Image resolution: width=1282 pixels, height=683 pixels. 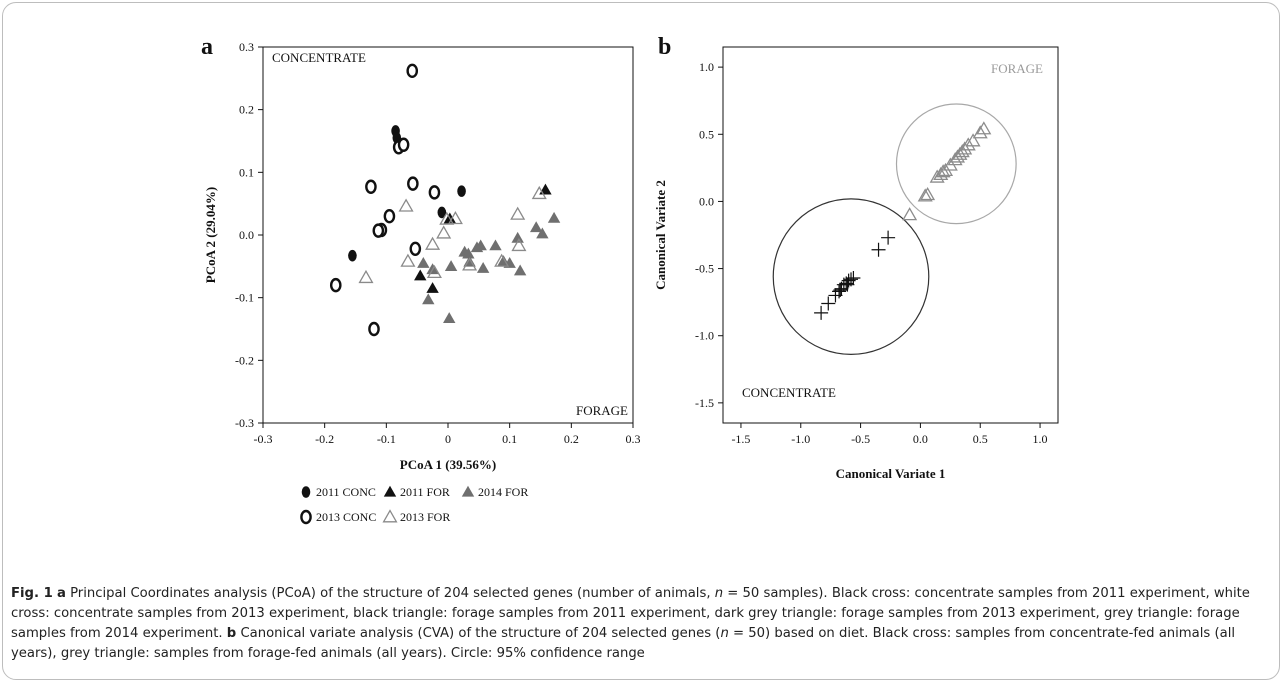 I want to click on panel-b-y-tick-label: 0.5, so click(x=706, y=134).